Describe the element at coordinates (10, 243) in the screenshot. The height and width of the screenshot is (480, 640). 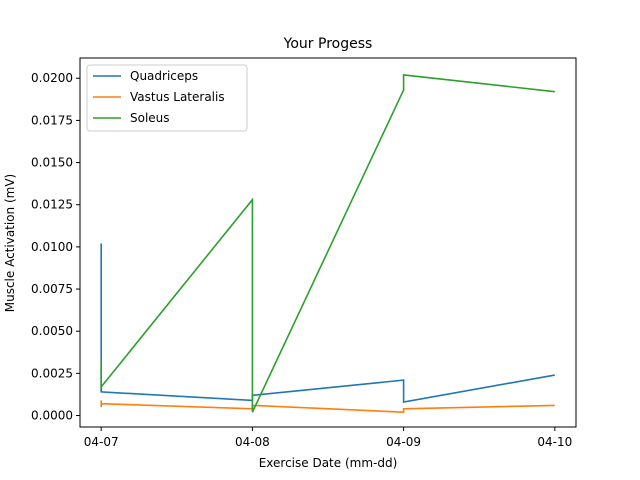
I see `y-axis-label: Muscle Activation (mV)` at that location.